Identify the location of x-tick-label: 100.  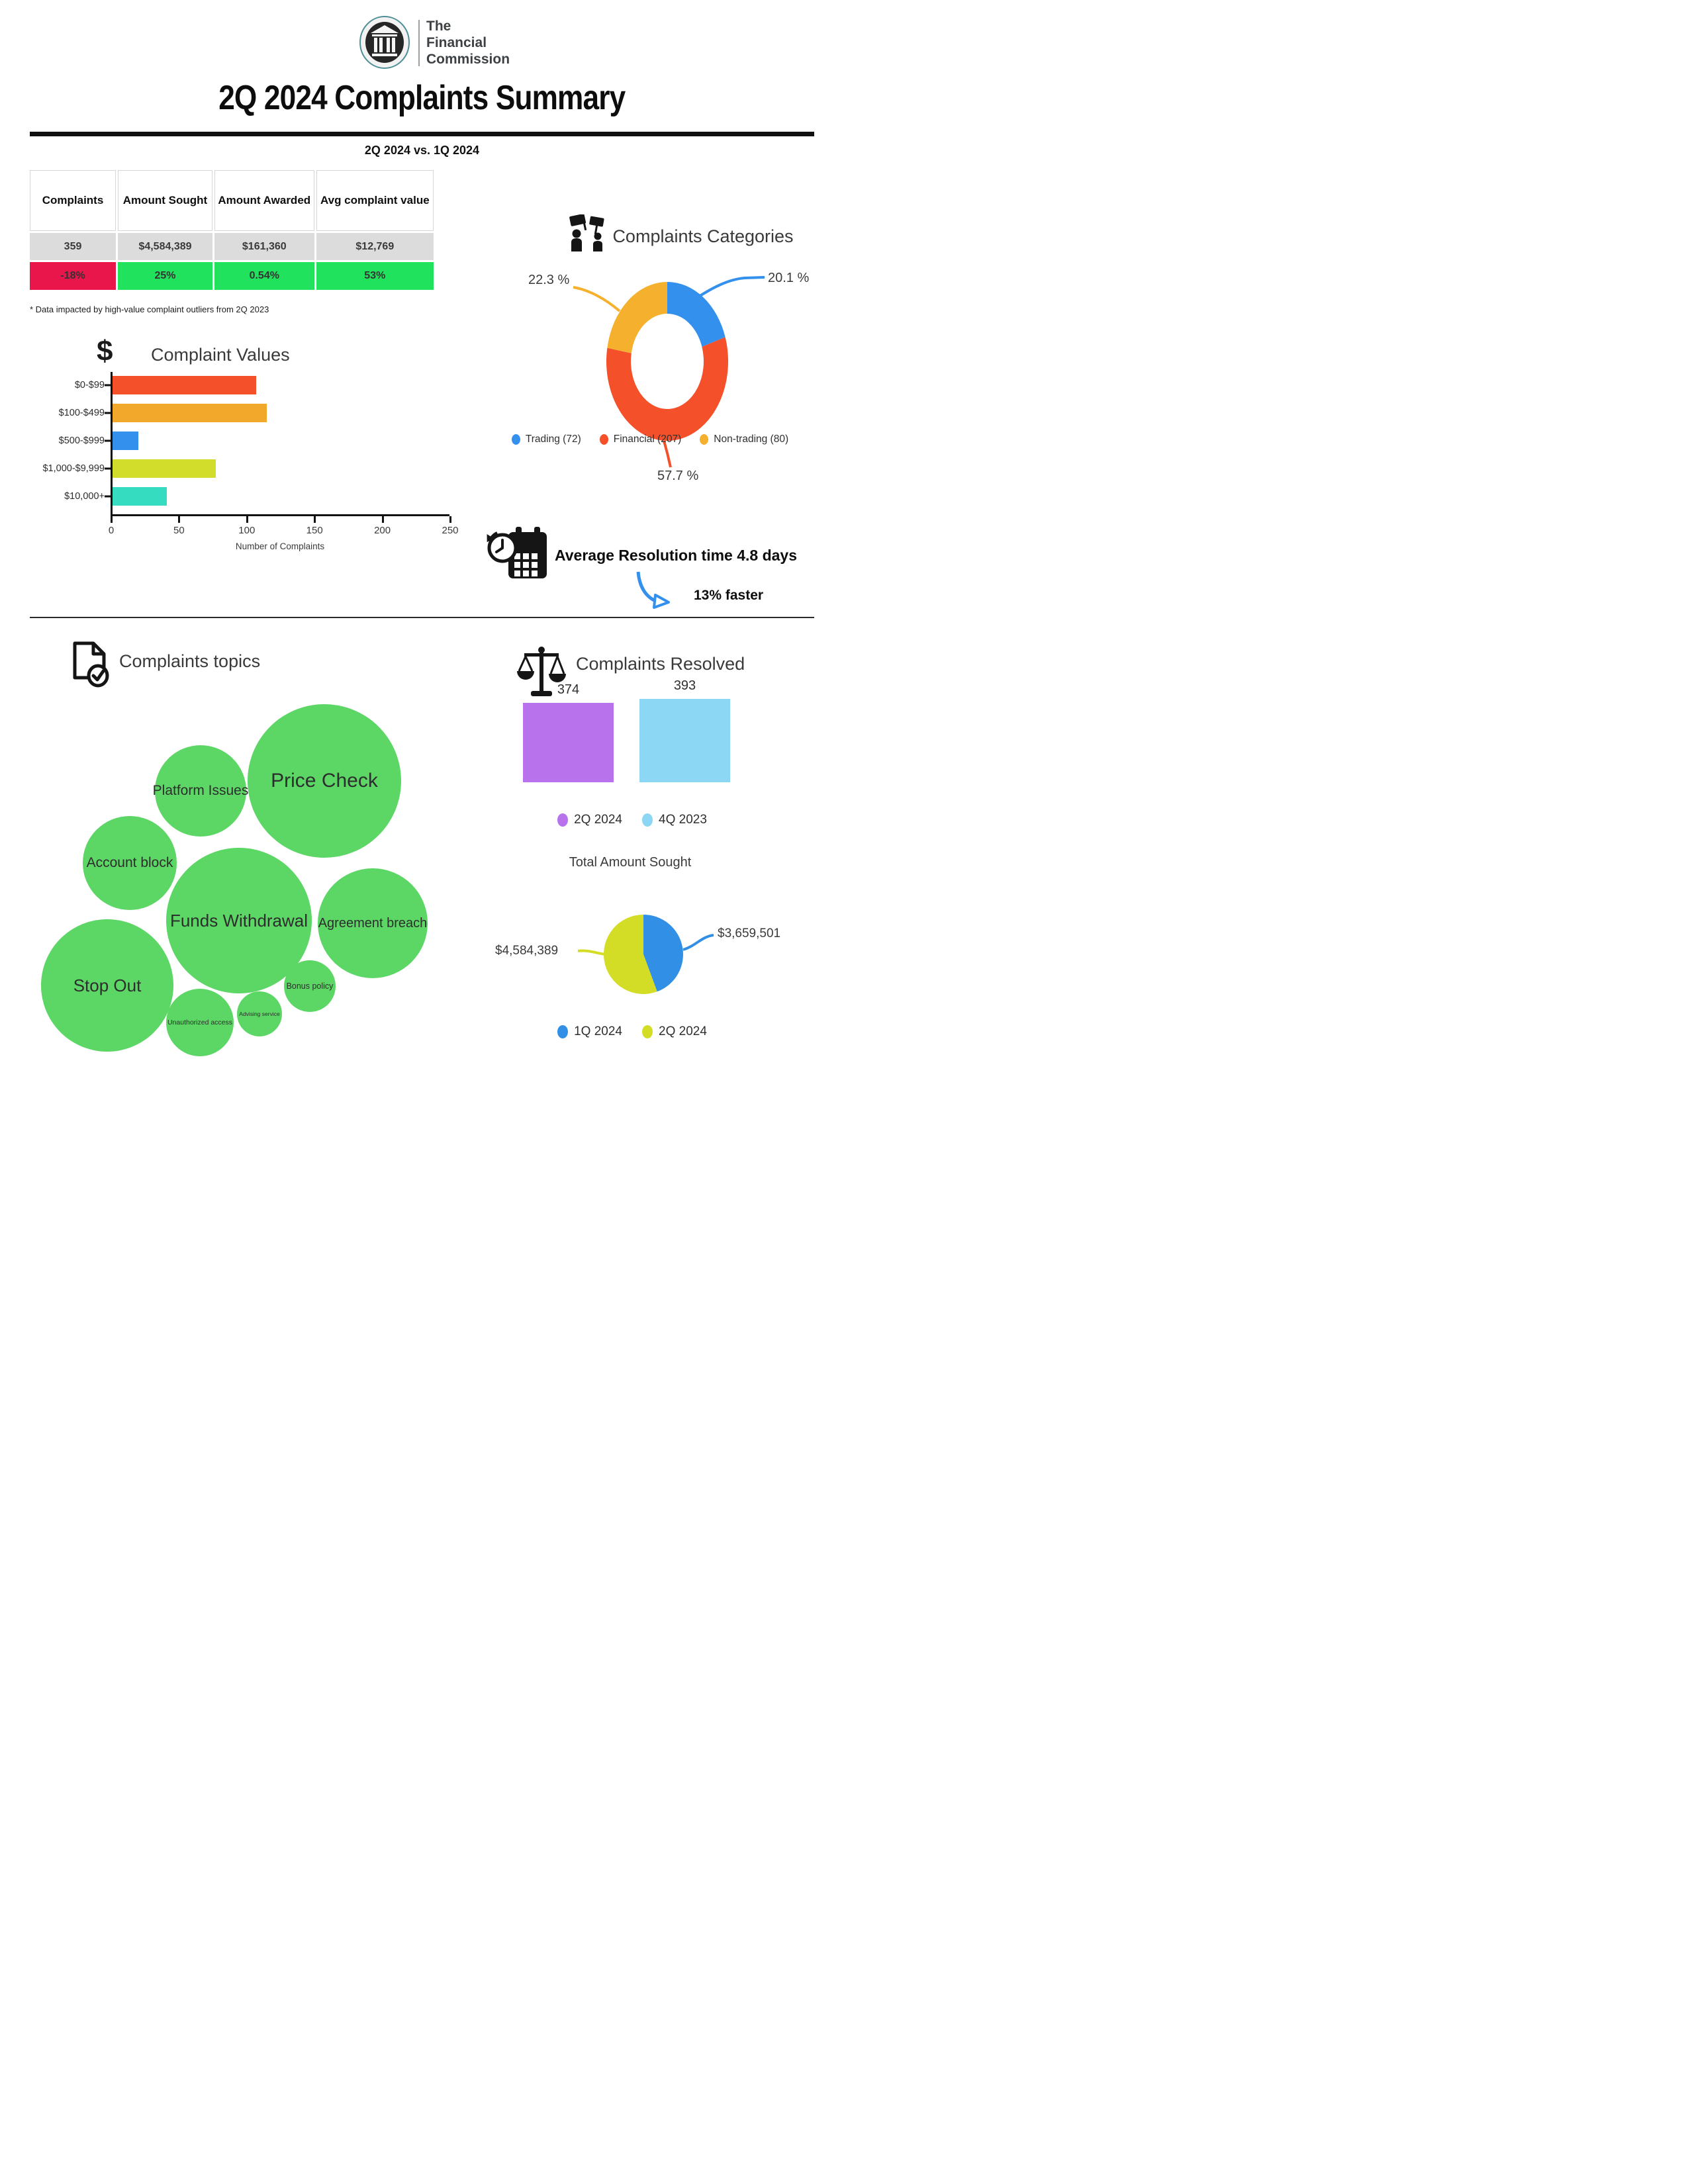
(247, 530).